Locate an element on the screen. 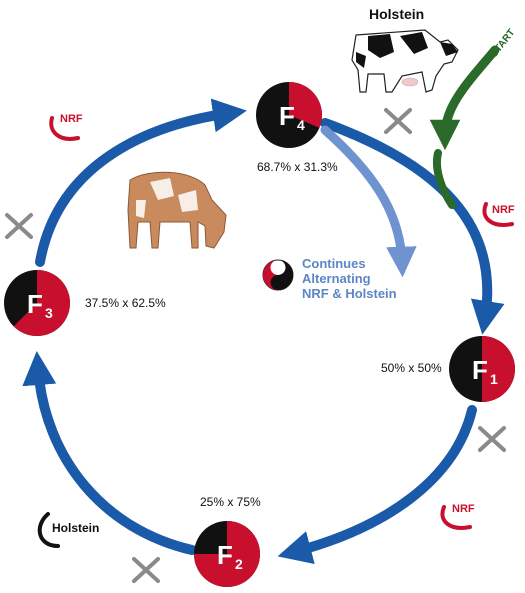 The image size is (525, 593). cycle-arrow-f1-to-f2 is located at coordinates (377, 485).